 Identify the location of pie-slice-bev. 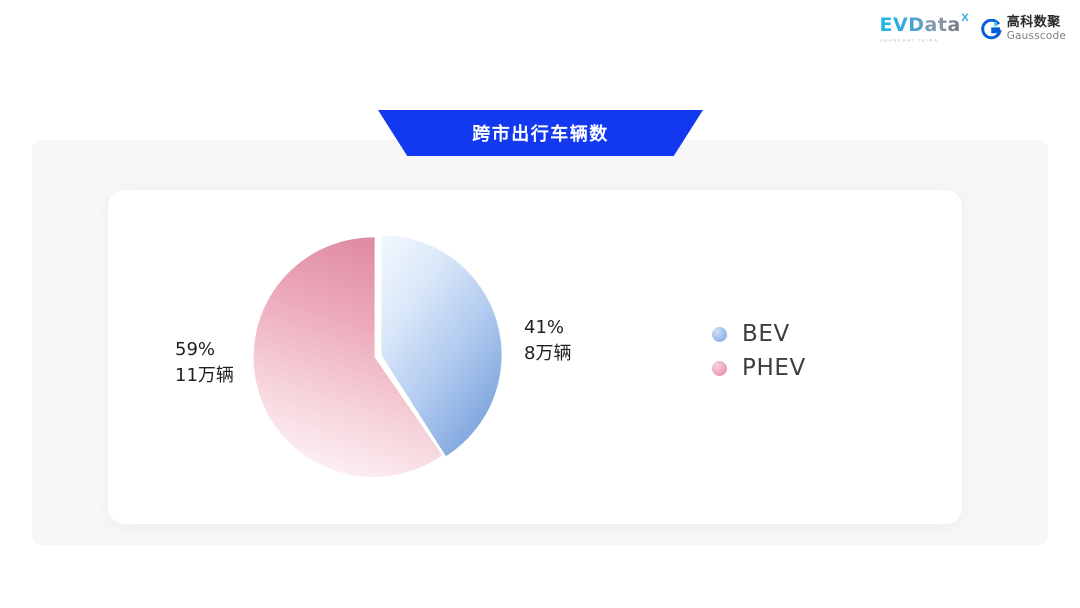
(441, 346).